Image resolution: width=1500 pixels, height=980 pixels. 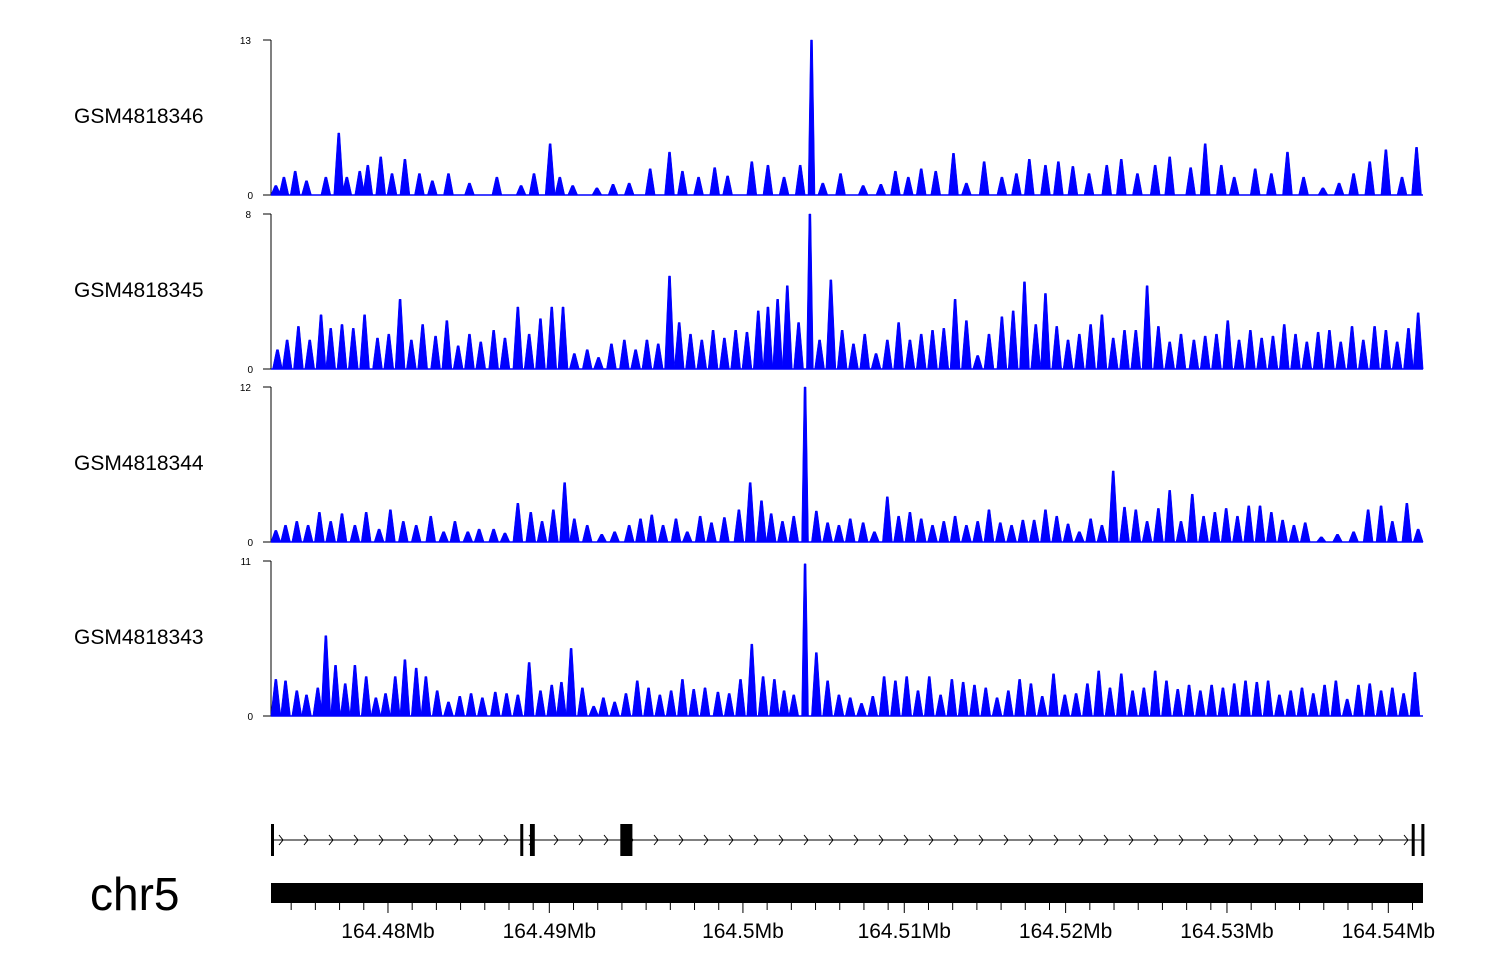 What do you see at coordinates (1388, 931) in the screenshot?
I see `x-tick-label: 164.54Mb` at bounding box center [1388, 931].